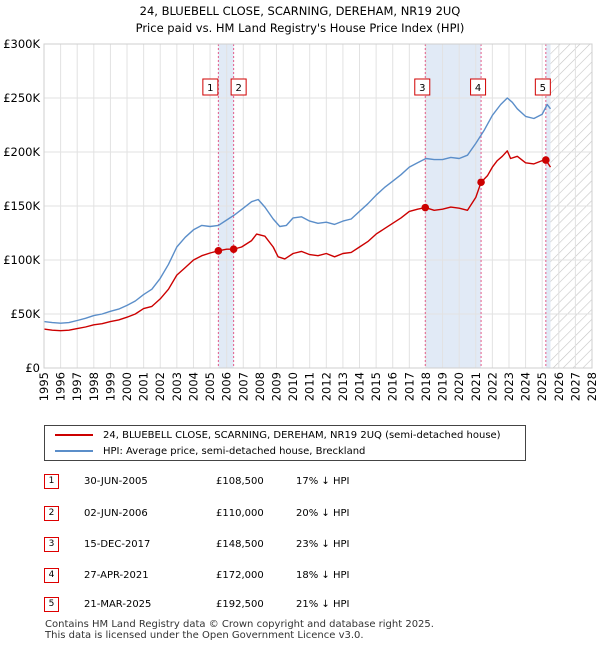 The height and width of the screenshot is (650, 600). What do you see at coordinates (409, 386) in the screenshot?
I see `x-tick-label: 2017` at bounding box center [409, 386].